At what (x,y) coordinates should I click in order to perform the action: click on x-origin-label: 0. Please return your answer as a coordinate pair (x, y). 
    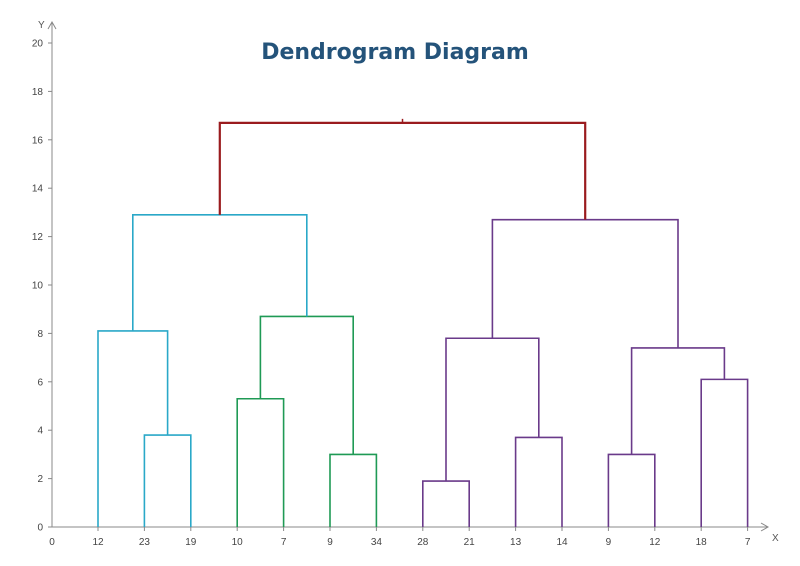
    Looking at the image, I should click on (52, 542).